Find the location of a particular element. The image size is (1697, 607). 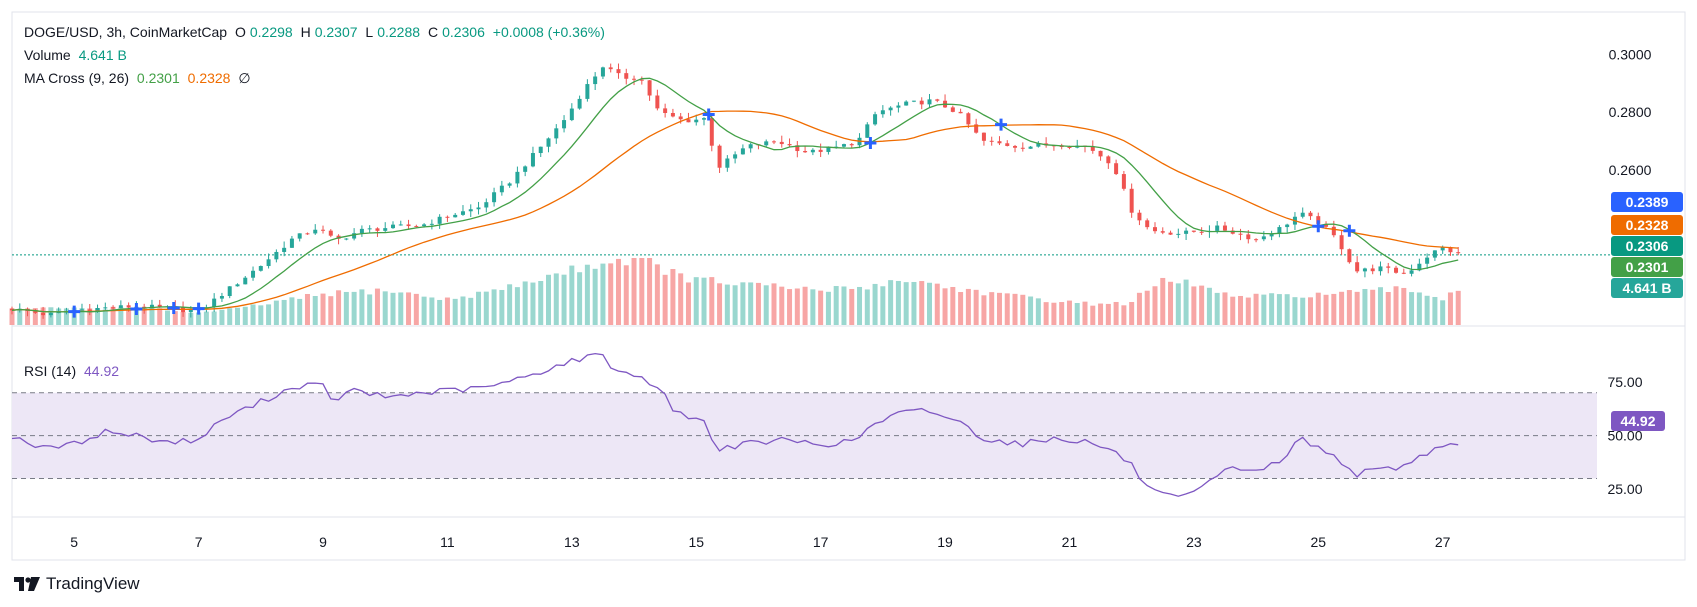

ma-fast-value: 0.2301 is located at coordinates (158, 78).